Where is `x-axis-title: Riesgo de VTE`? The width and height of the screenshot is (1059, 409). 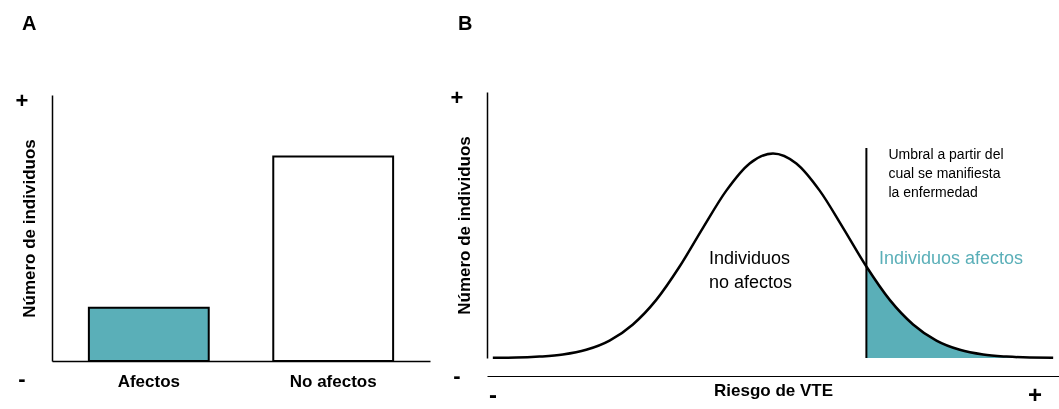 x-axis-title: Riesgo de VTE is located at coordinates (773, 390).